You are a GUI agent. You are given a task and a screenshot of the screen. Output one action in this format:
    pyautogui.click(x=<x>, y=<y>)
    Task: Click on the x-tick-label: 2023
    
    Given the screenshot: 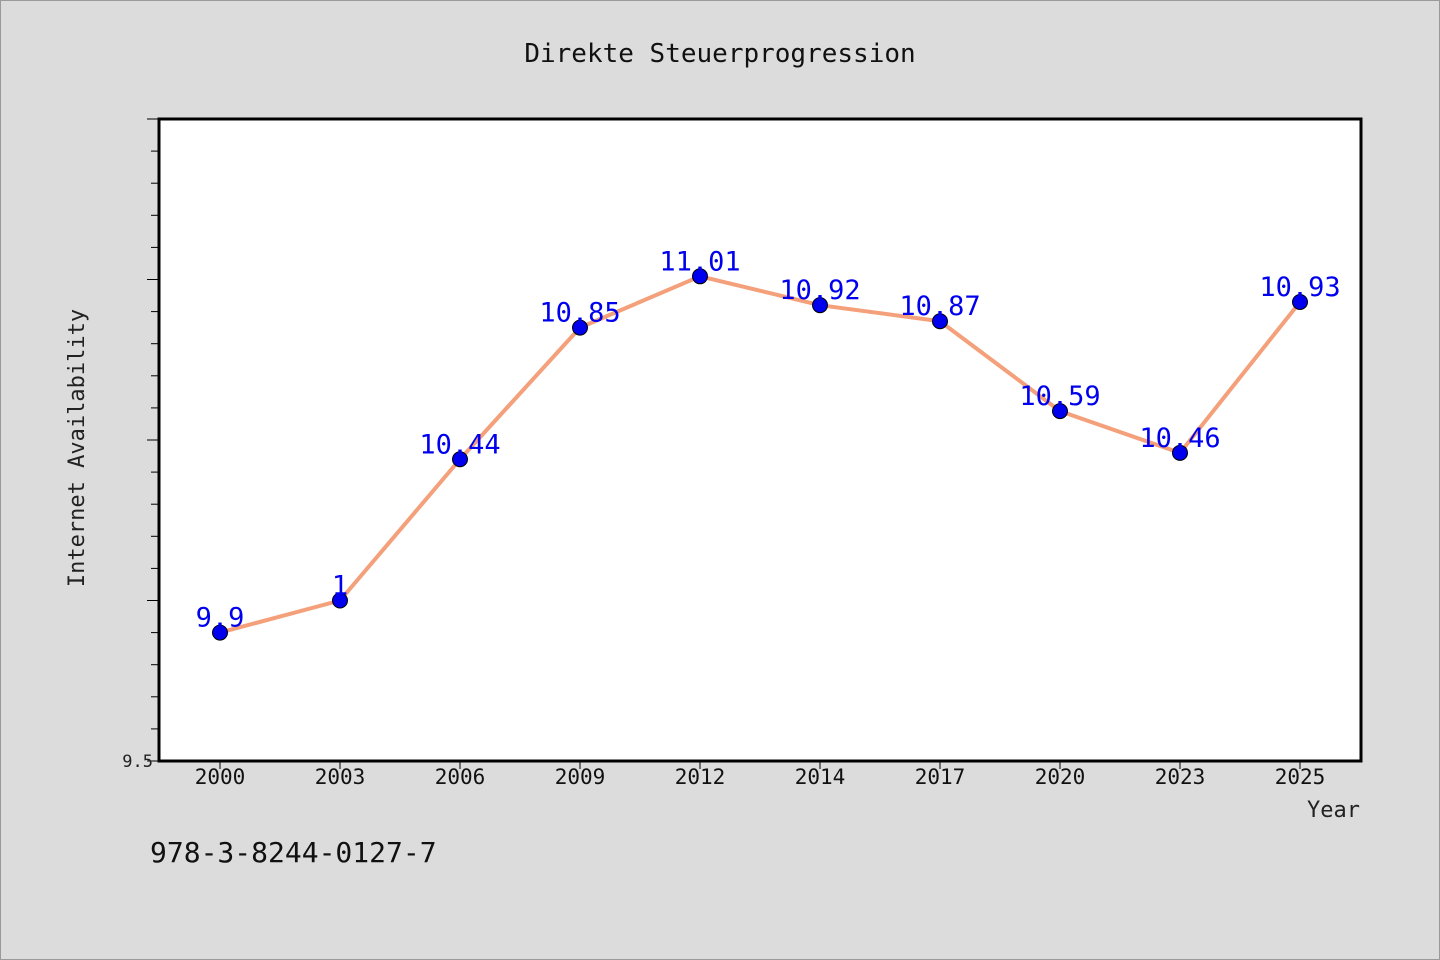 What is the action you would take?
    pyautogui.click(x=1180, y=777)
    